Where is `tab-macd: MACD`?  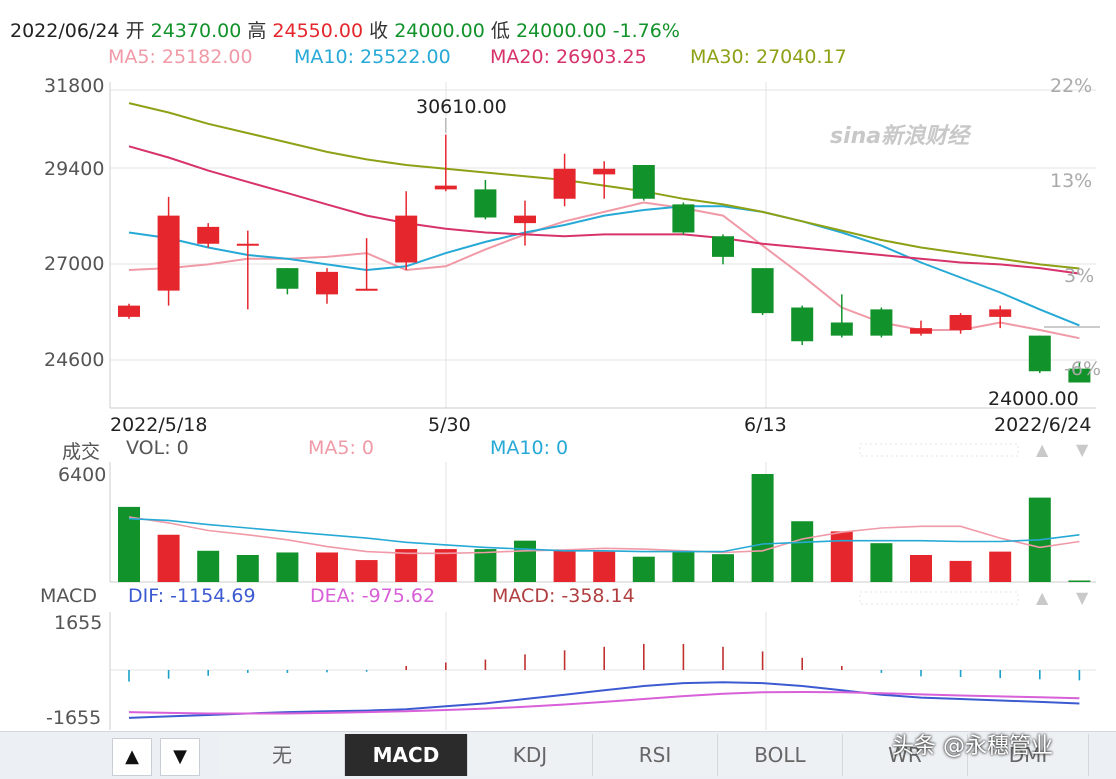
tab-macd: MACD is located at coordinates (406, 755).